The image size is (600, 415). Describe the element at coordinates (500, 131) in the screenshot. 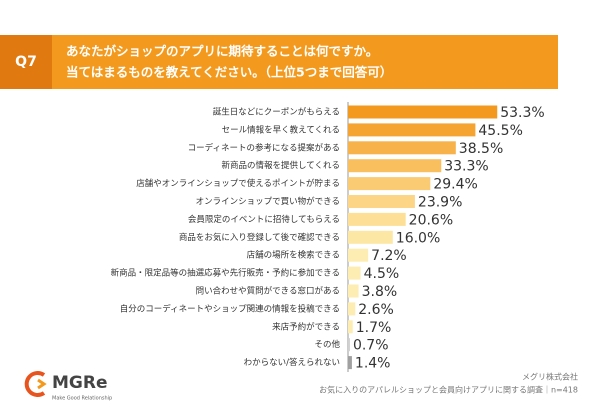

I see `value-label: 45.5%` at that location.